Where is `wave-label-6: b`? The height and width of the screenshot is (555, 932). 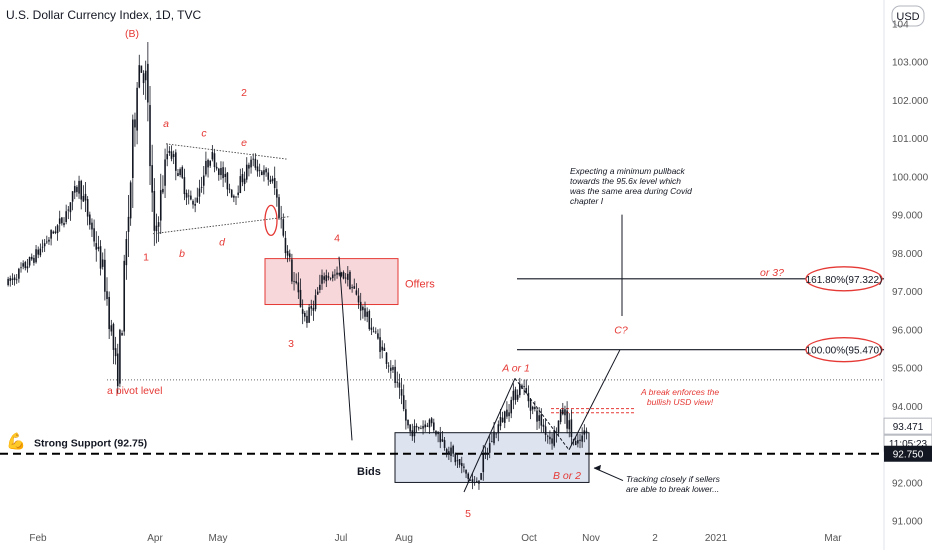
wave-label-6: b is located at coordinates (182, 254).